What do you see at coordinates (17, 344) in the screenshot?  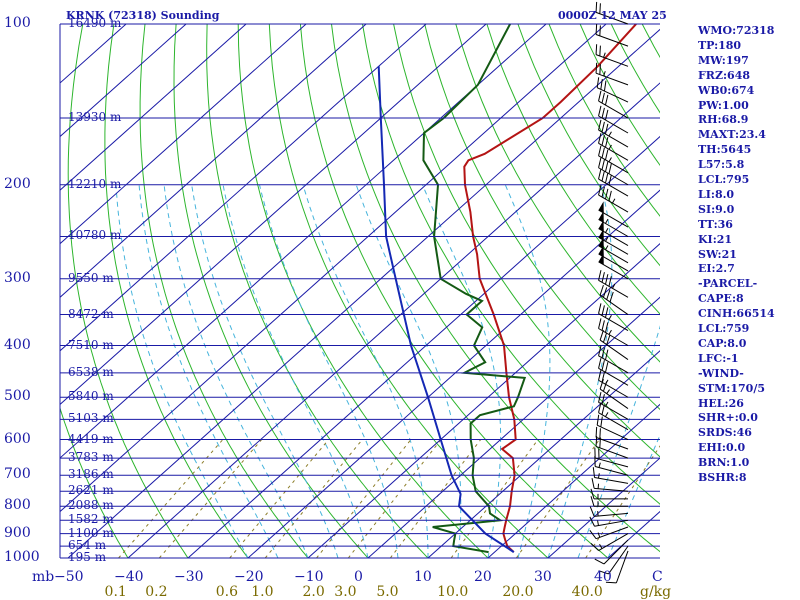 I see `pressure-tick-label: 400` at bounding box center [17, 344].